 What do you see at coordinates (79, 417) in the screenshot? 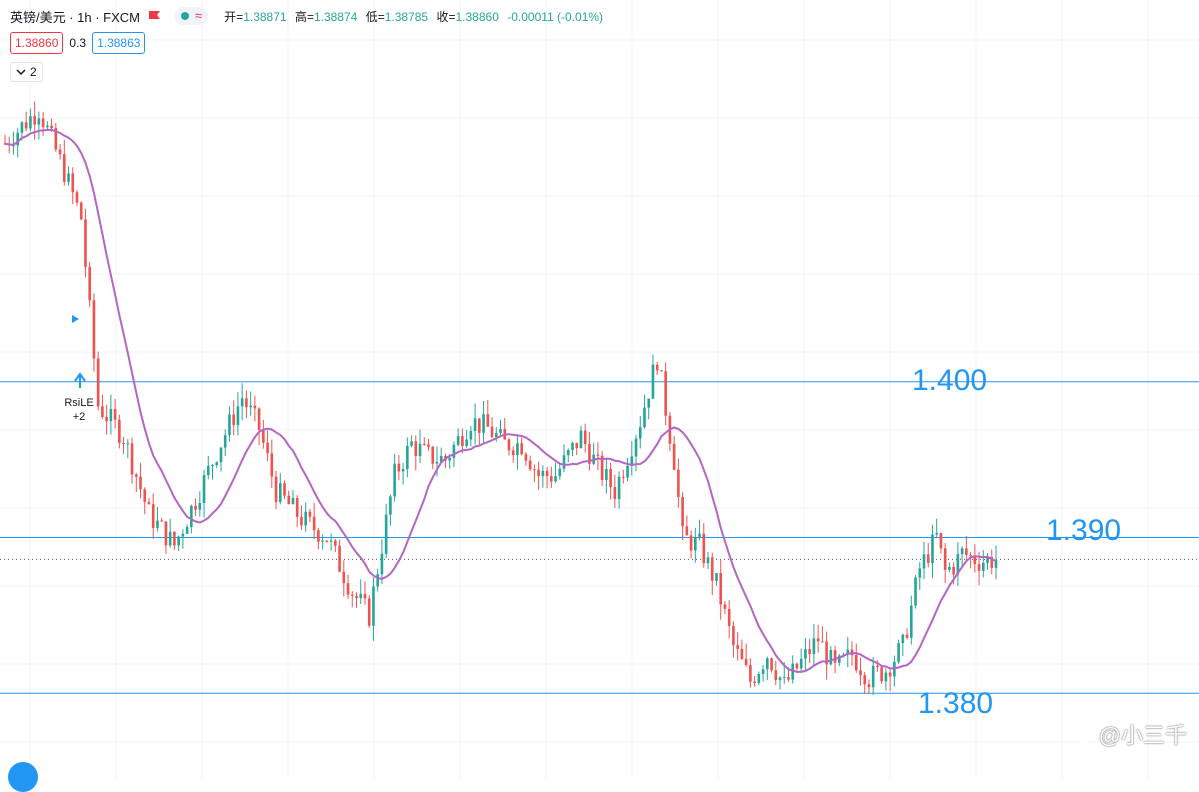
I see `signal-count: +2` at bounding box center [79, 417].